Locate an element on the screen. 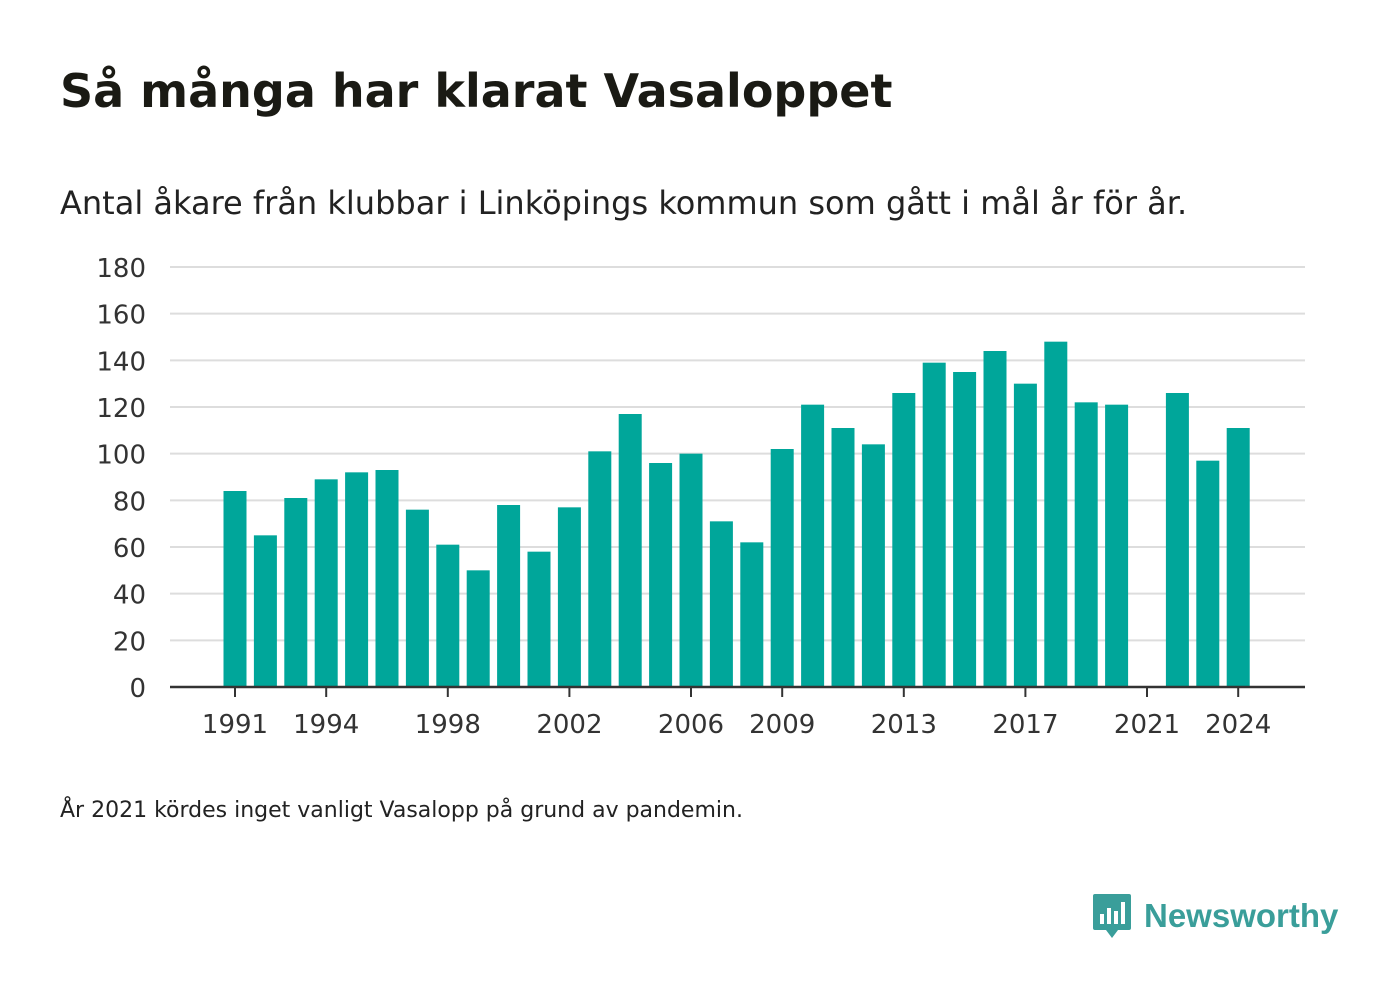  x-tick-label: 1998 is located at coordinates (448, 725).